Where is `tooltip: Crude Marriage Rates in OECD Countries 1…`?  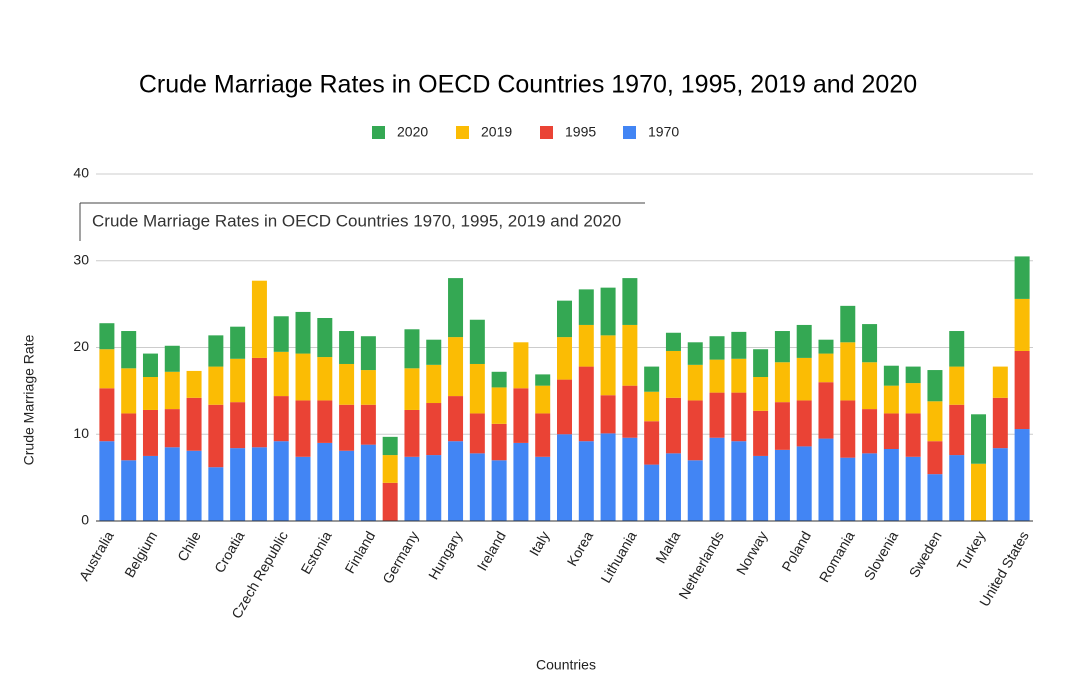
tooltip: Crude Marriage Rates in OECD Countries 1… is located at coordinates (362, 221).